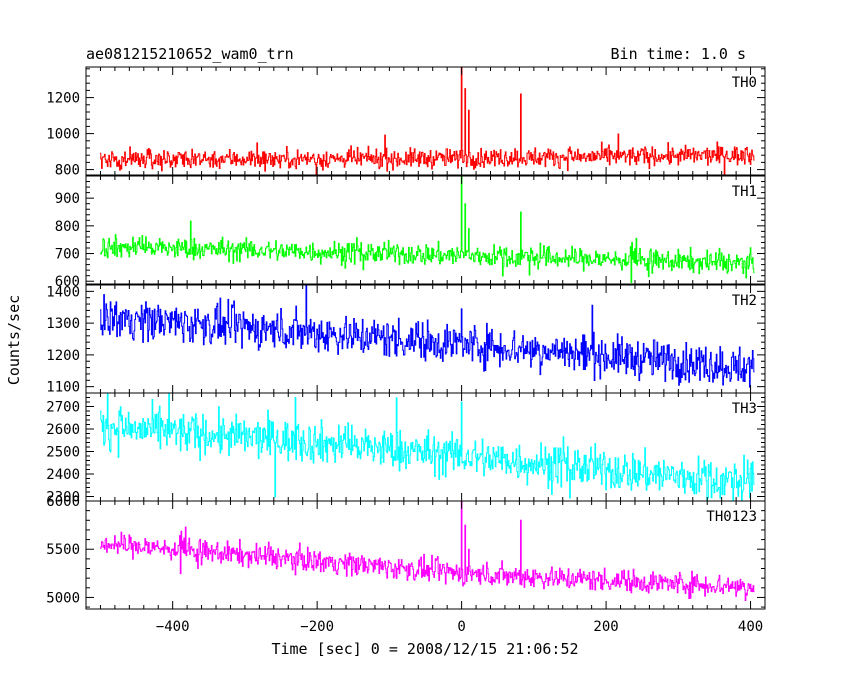 Image resolution: width=850 pixels, height=685 pixels. Describe the element at coordinates (427, 336) in the screenshot. I see `series-line-th2` at that location.